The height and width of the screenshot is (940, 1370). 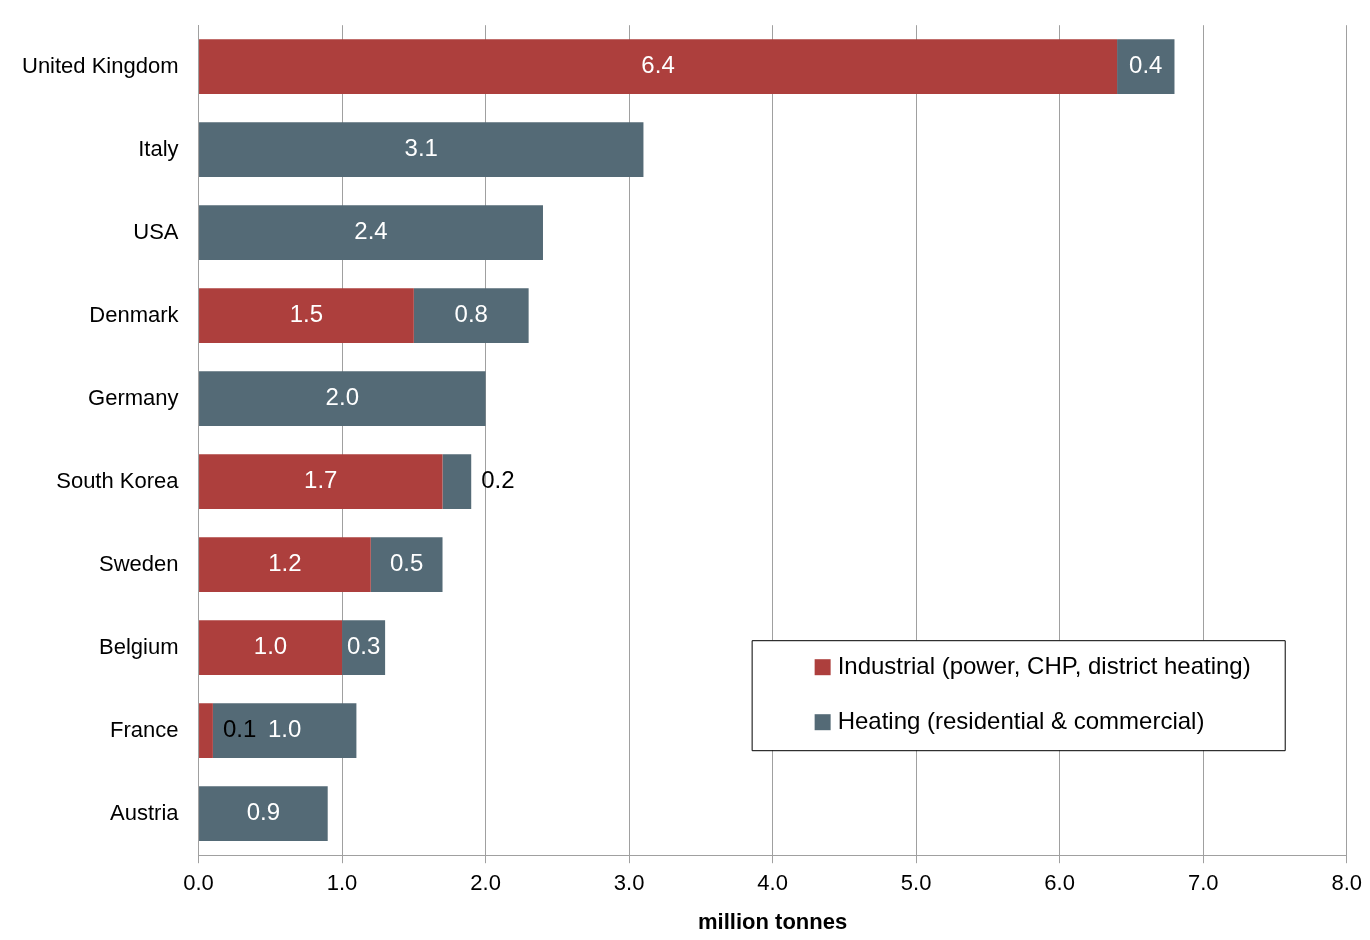 I want to click on data-label: 3.1, so click(x=421, y=148).